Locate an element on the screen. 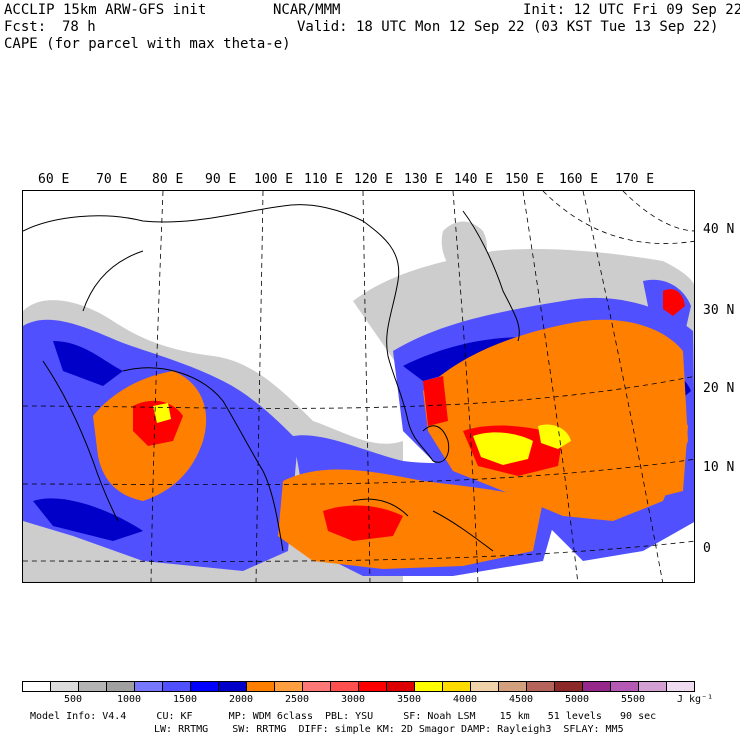 This screenshot has width=740, height=740. lon-label: 100 E is located at coordinates (274, 179).